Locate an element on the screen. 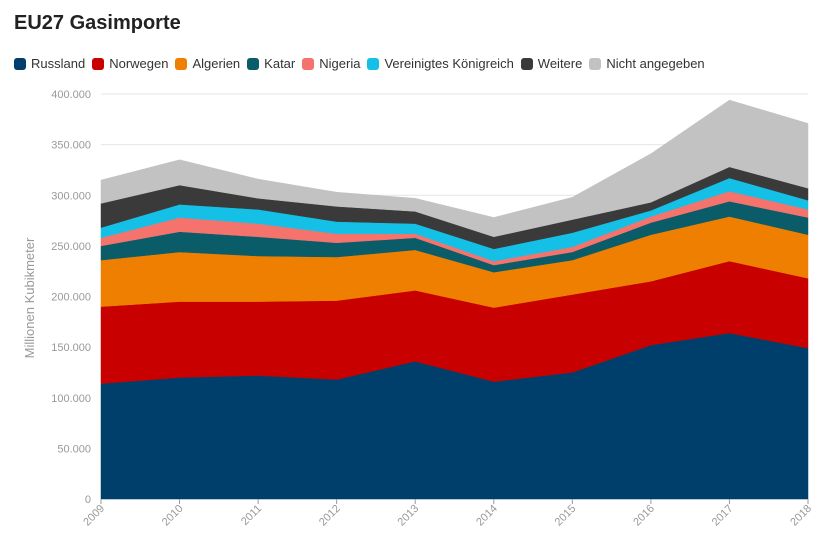  x-tick-label: 2009 is located at coordinates (94, 516).